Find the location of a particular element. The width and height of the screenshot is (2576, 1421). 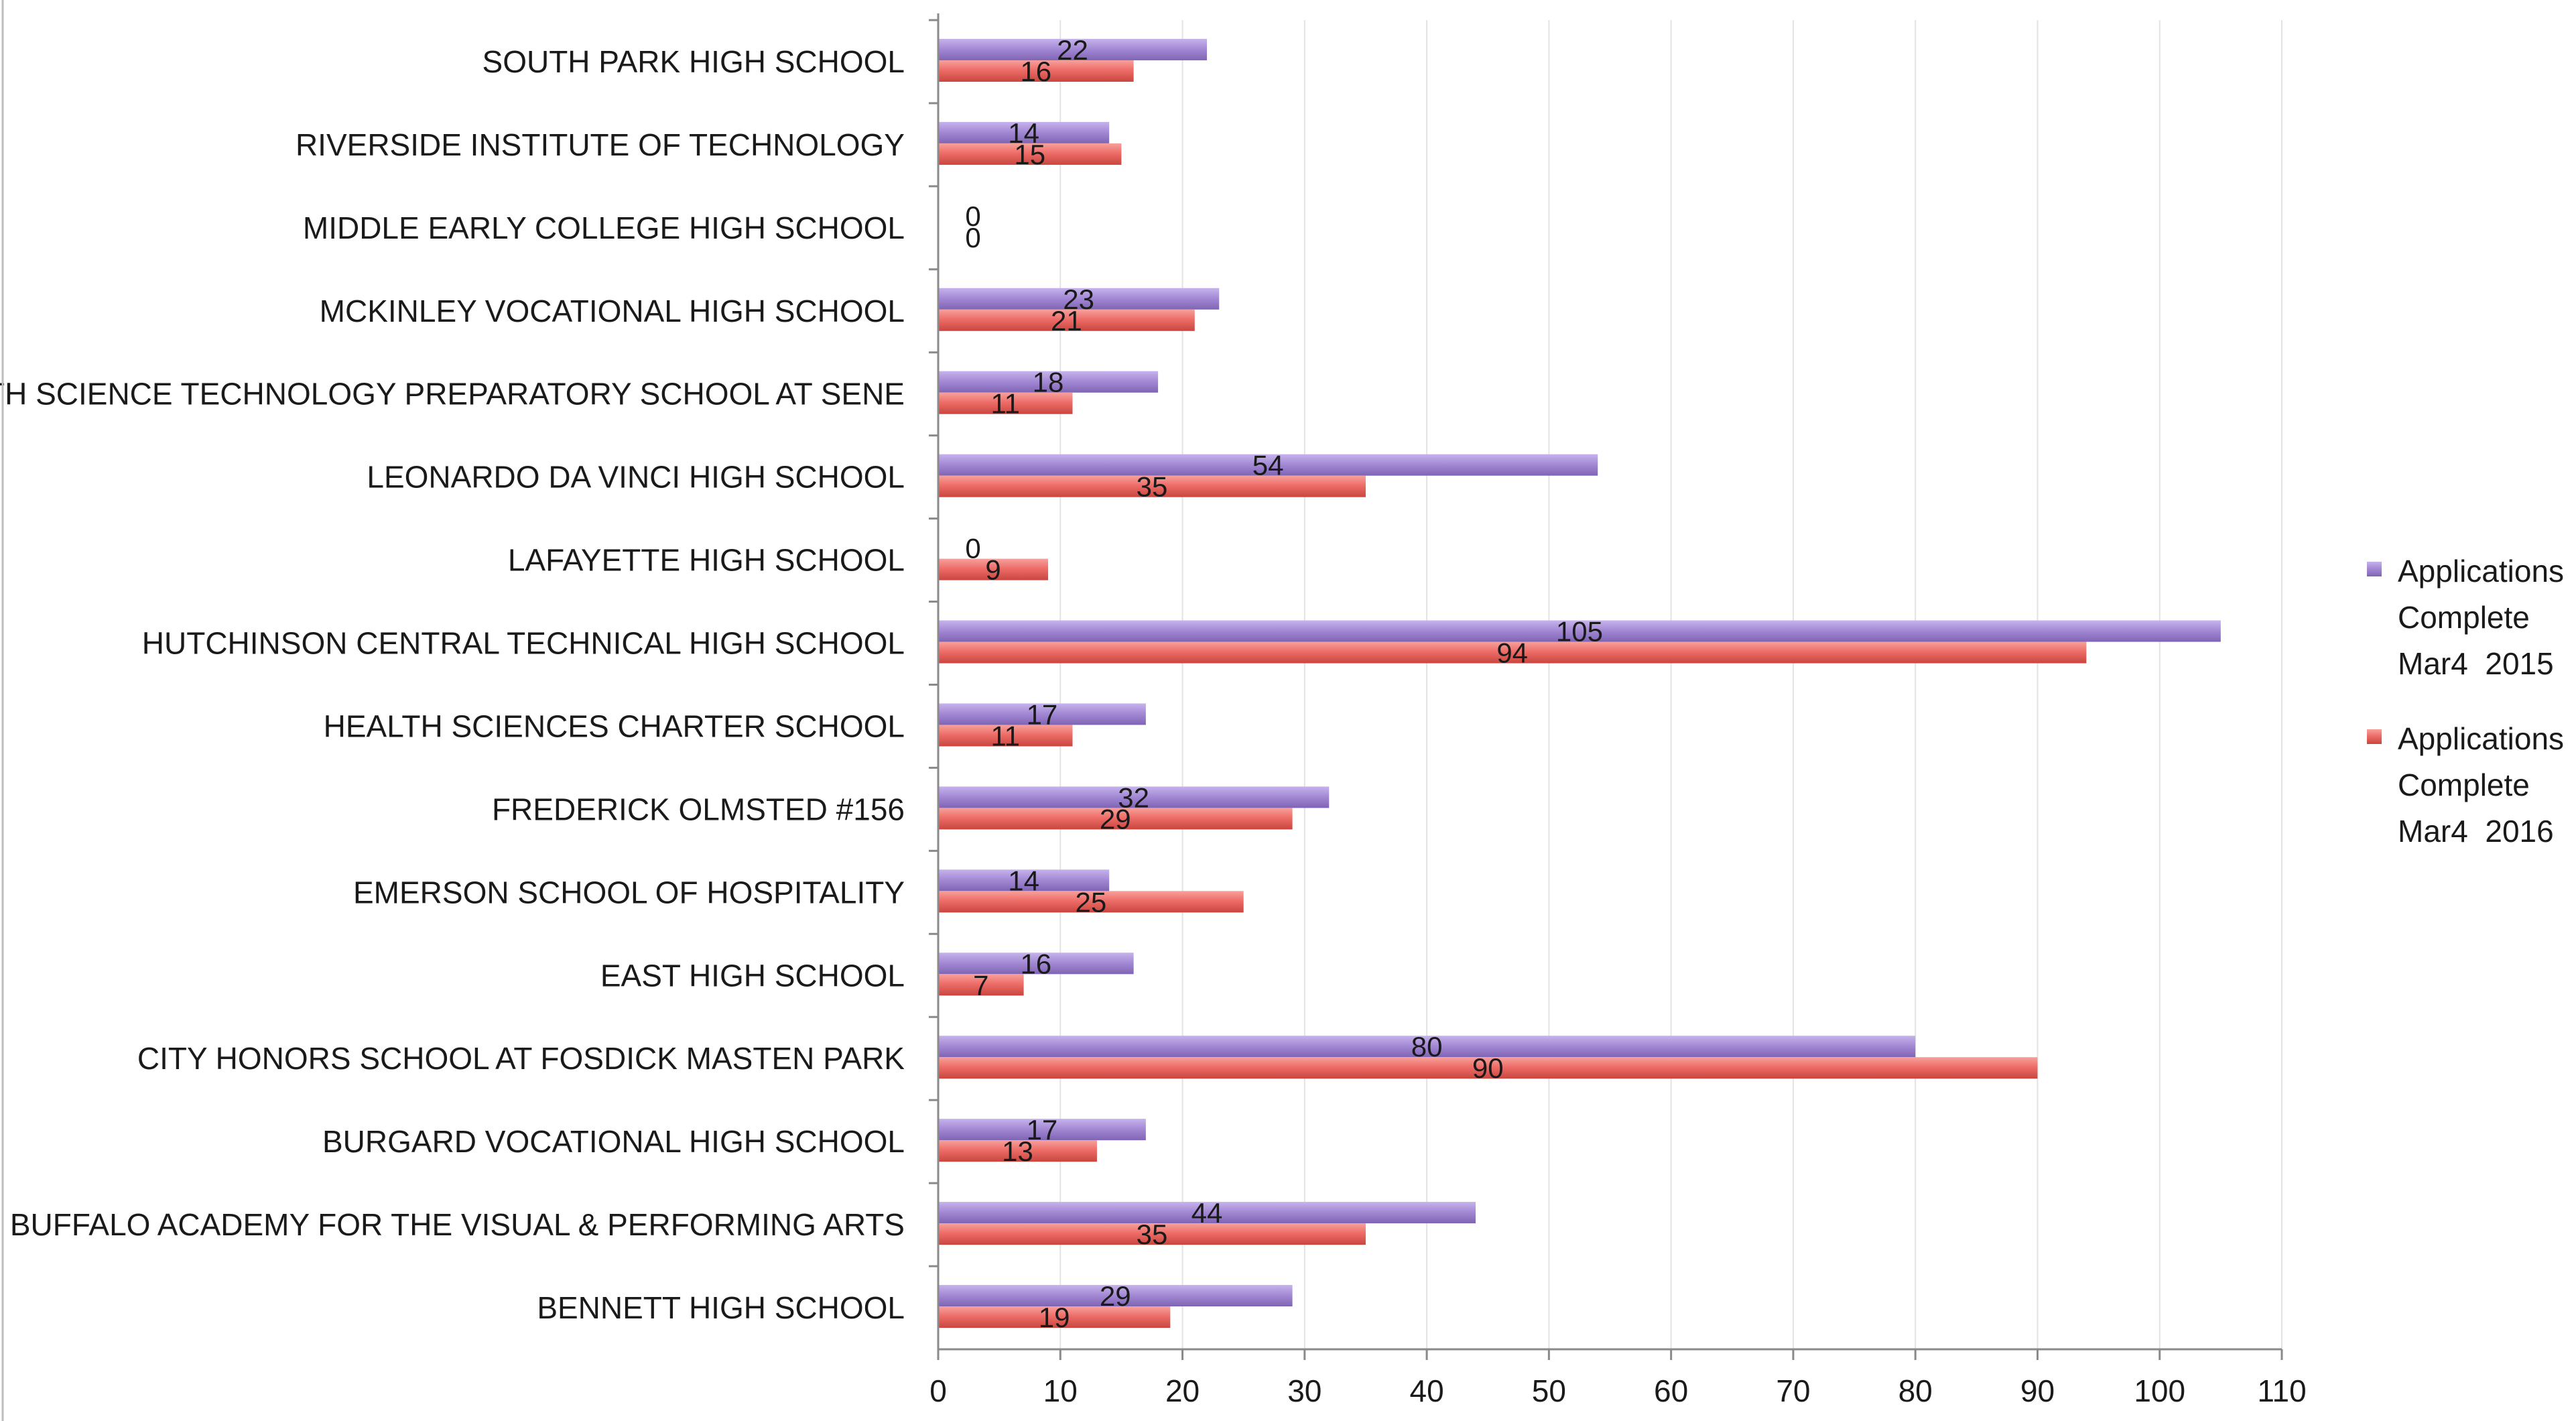

legend-label: Mar4 2015 is located at coordinates (2476, 663).